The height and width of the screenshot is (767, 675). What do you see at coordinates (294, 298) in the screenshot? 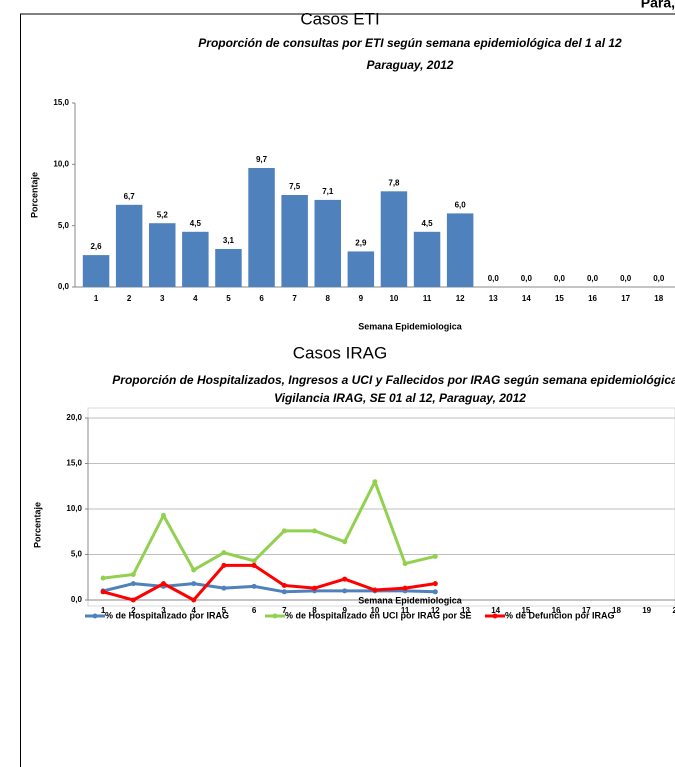
I see `x-tick-label: 7` at bounding box center [294, 298].